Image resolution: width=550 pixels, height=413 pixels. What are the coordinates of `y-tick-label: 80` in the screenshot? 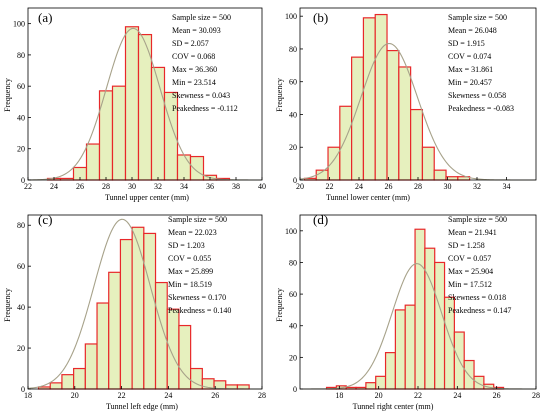 It's located at (293, 262).